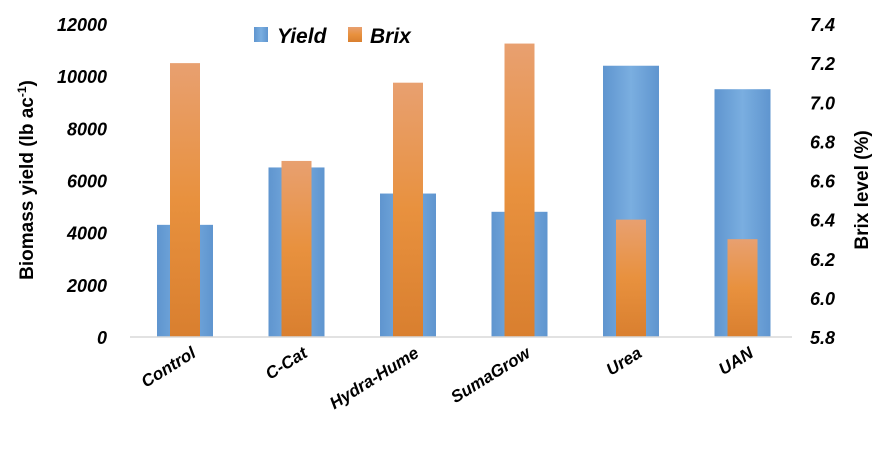 The height and width of the screenshot is (471, 886). I want to click on y-tick-label: 6000, so click(87, 182).